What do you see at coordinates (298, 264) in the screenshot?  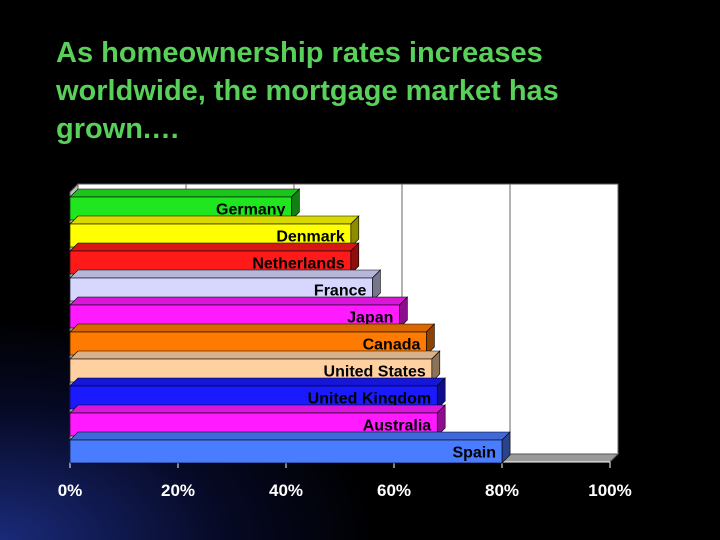 I see `bar-label: Netherlands` at bounding box center [298, 264].